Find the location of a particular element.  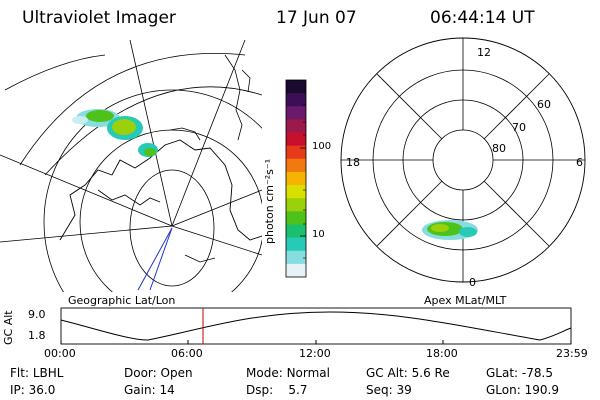

dsp-value: 5.7 is located at coordinates (298, 390).